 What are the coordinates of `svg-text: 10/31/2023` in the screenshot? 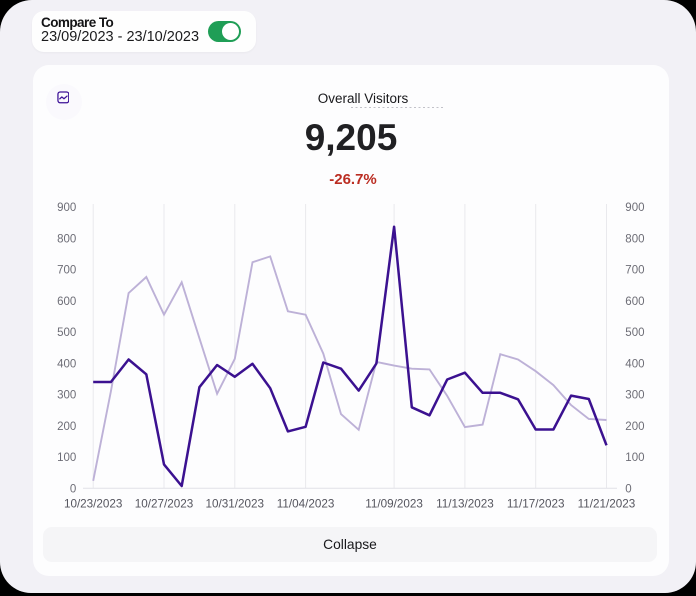 It's located at (235, 504).